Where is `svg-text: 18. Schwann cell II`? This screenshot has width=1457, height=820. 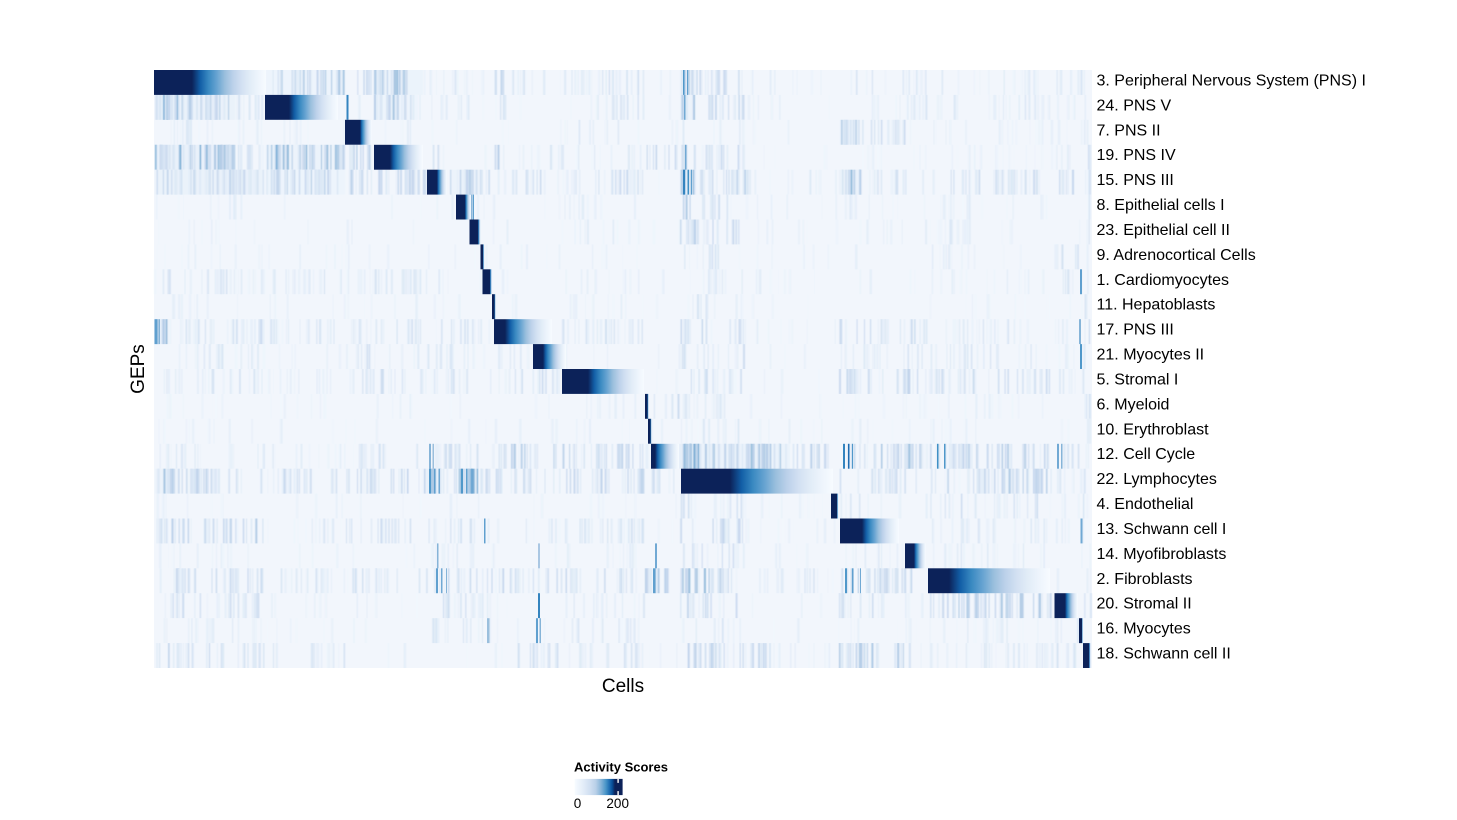
svg-text: 18. Schwann cell II is located at coordinates (1164, 654).